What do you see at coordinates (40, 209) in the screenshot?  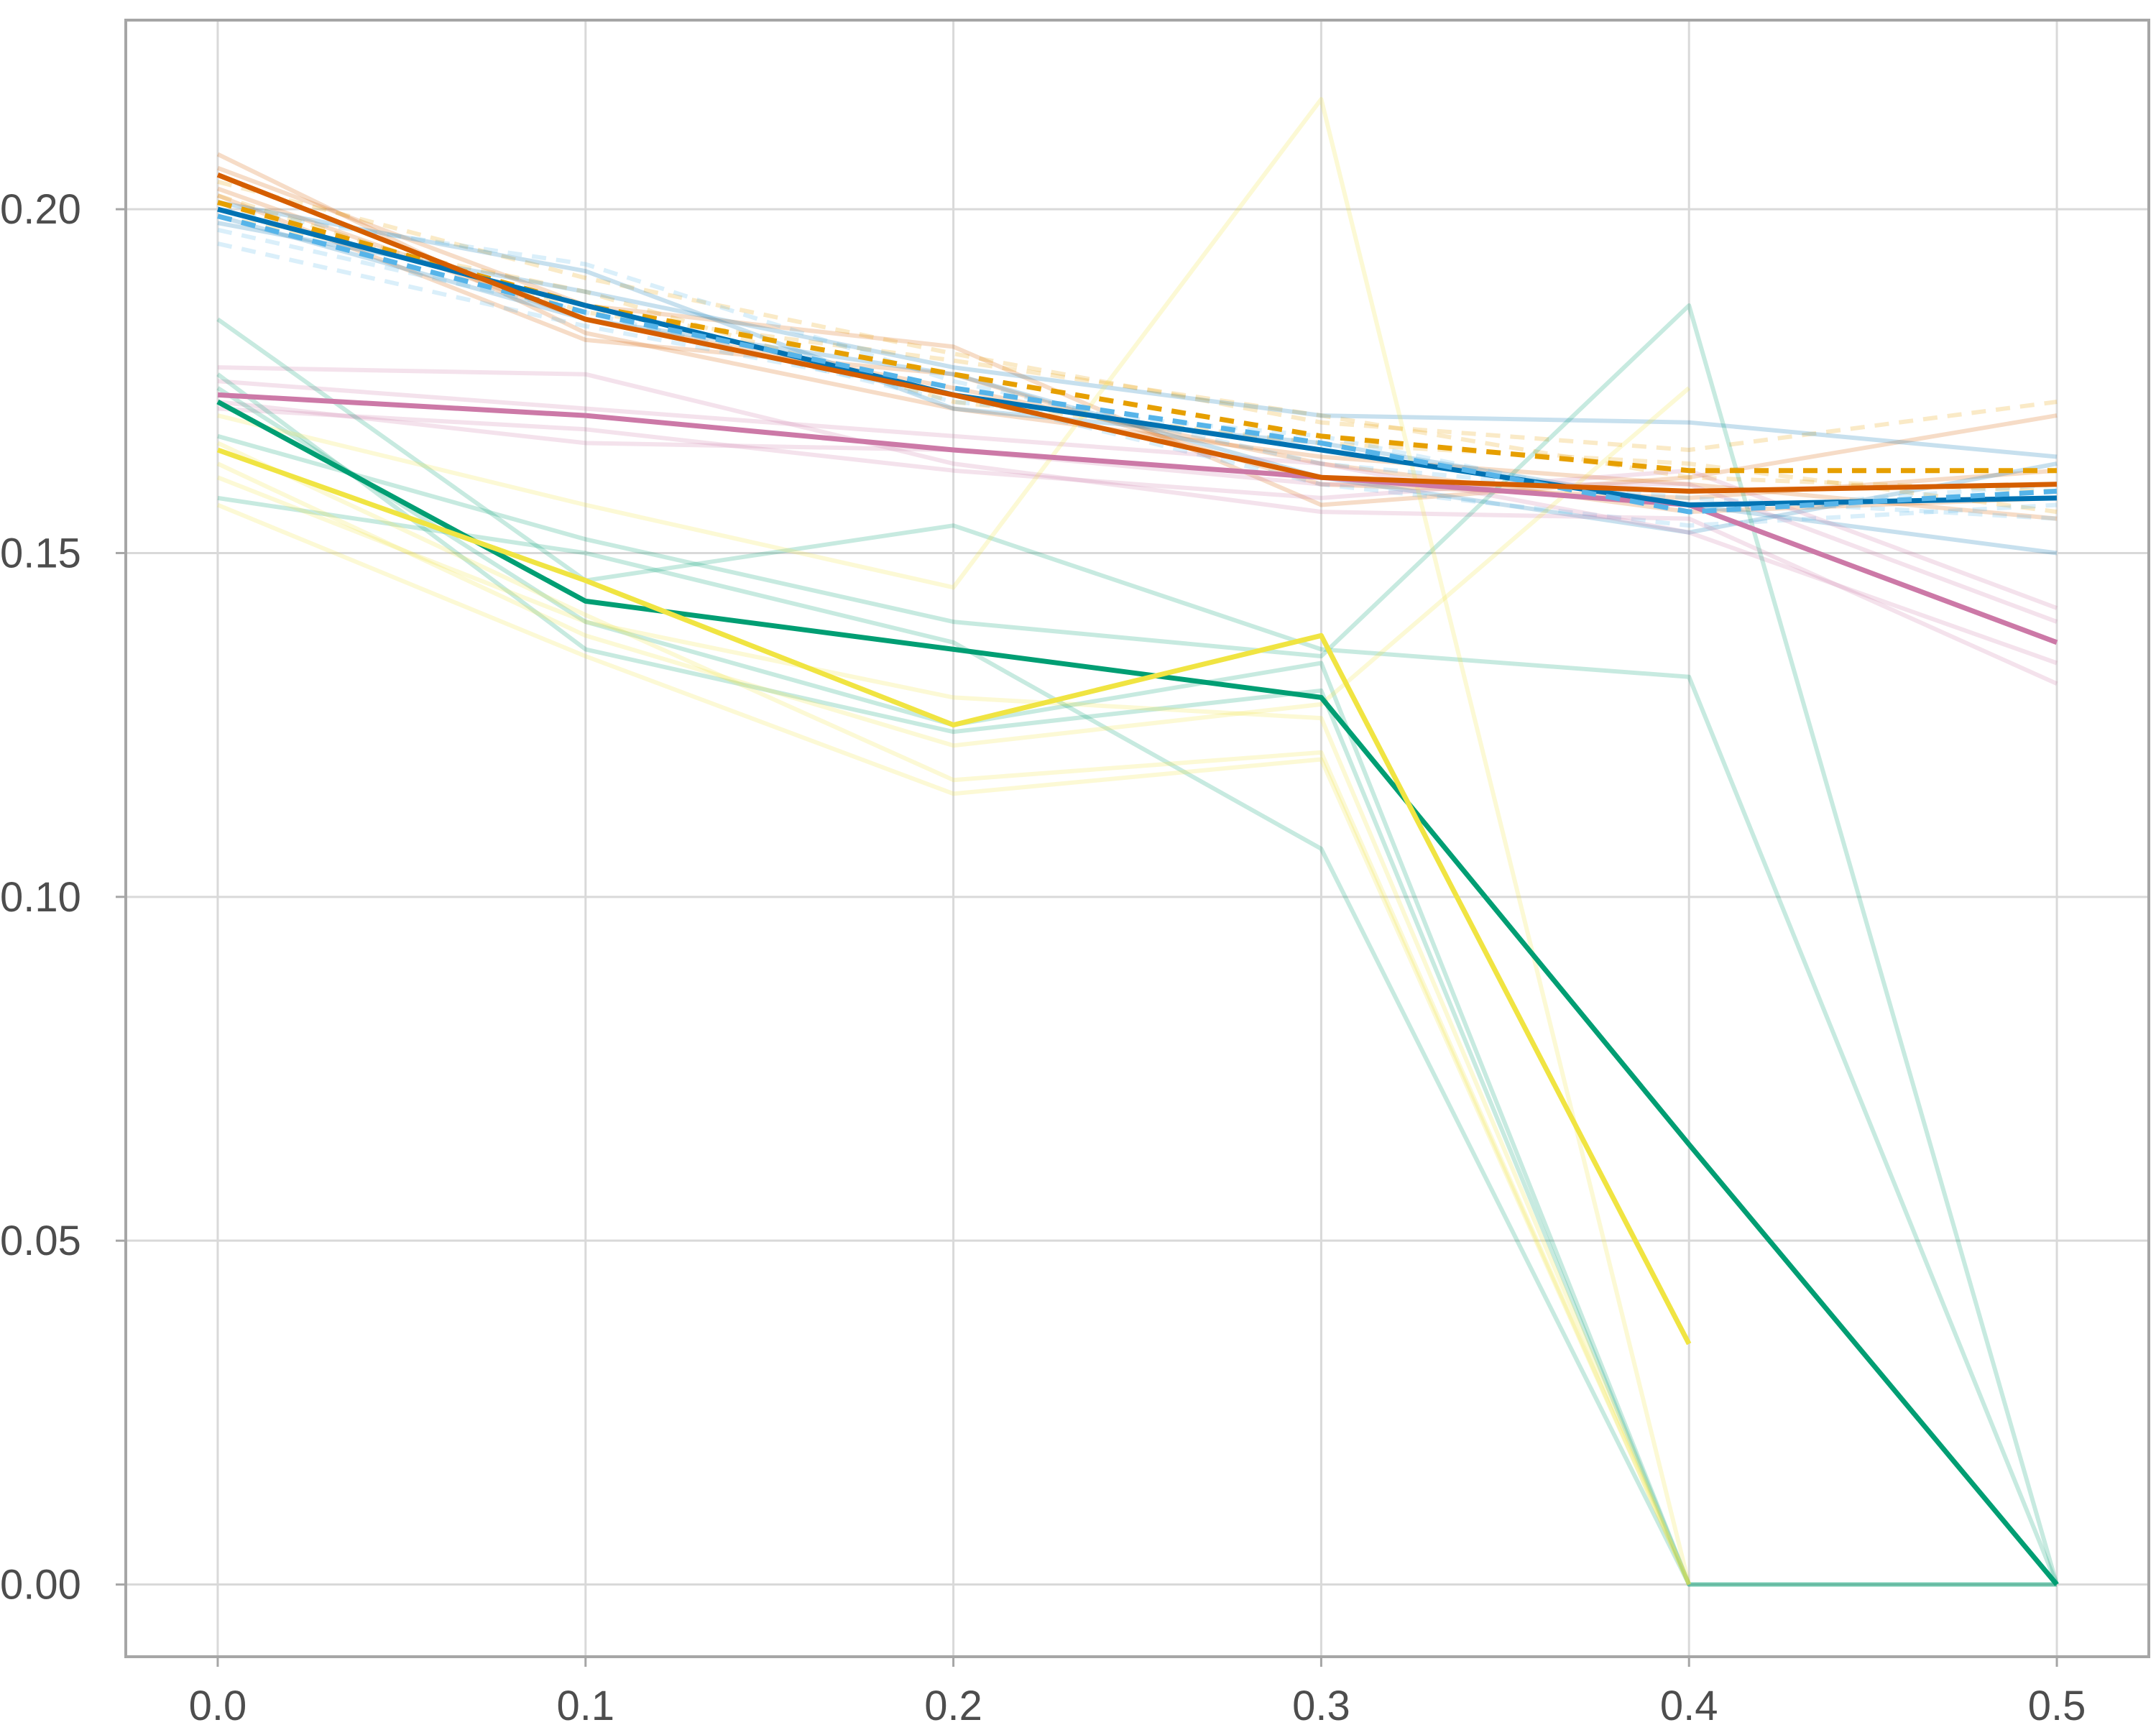 I see `y-tick-label: 0.20` at bounding box center [40, 209].